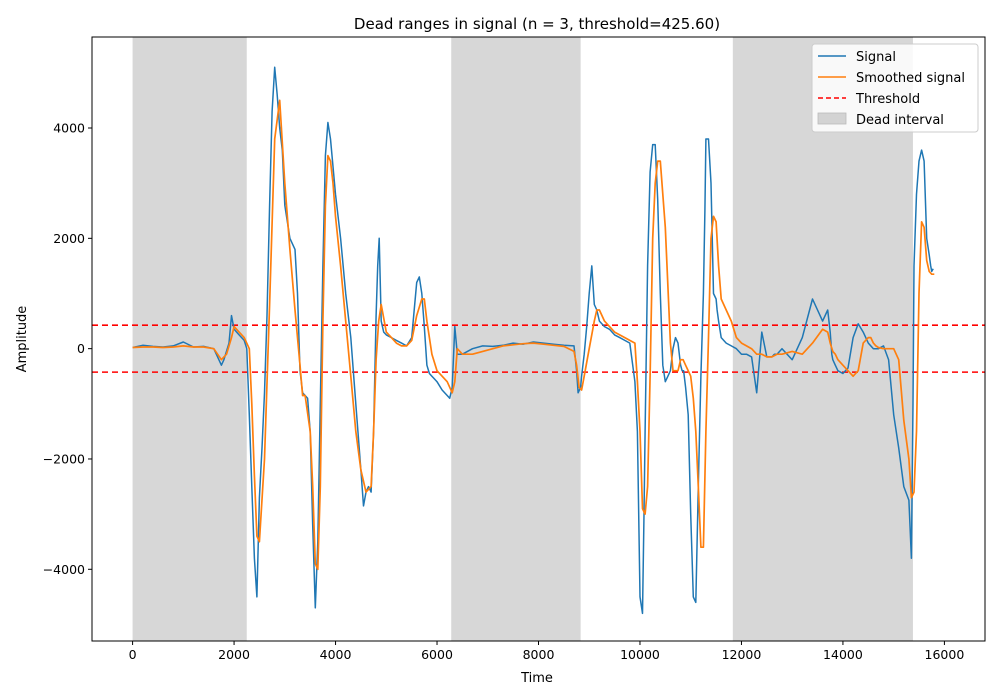 Image resolution: width=1000 pixels, height=700 pixels. I want to click on x-tick-label: 16000, so click(945, 654).